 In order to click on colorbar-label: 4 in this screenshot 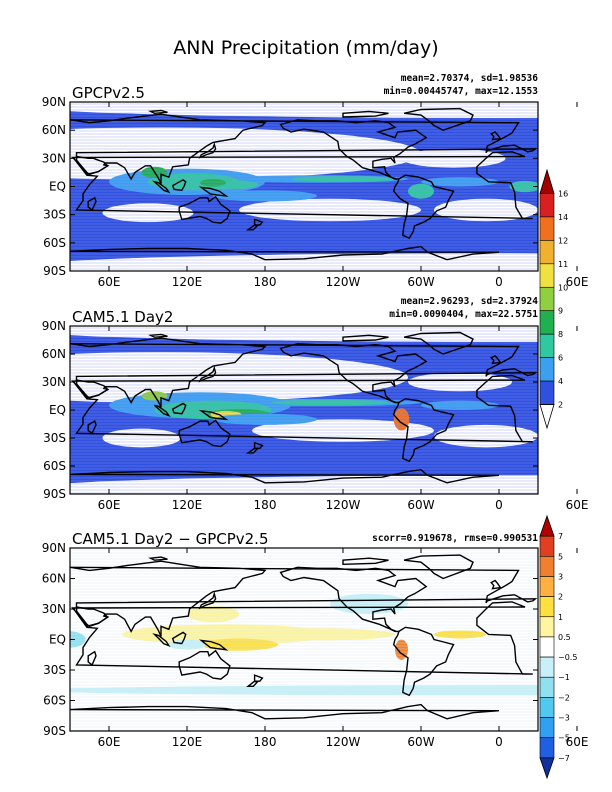, I will do `click(560, 381)`.